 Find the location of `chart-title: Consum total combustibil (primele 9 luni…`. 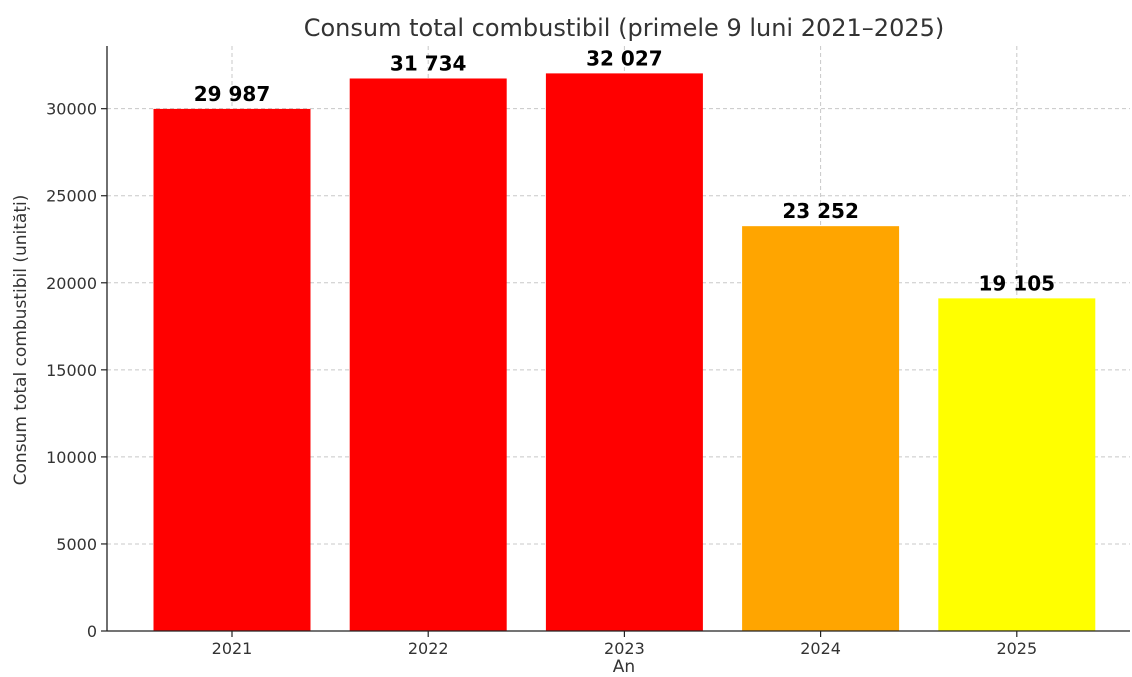

chart-title: Consum total combustibil (primele 9 luni… is located at coordinates (624, 28).